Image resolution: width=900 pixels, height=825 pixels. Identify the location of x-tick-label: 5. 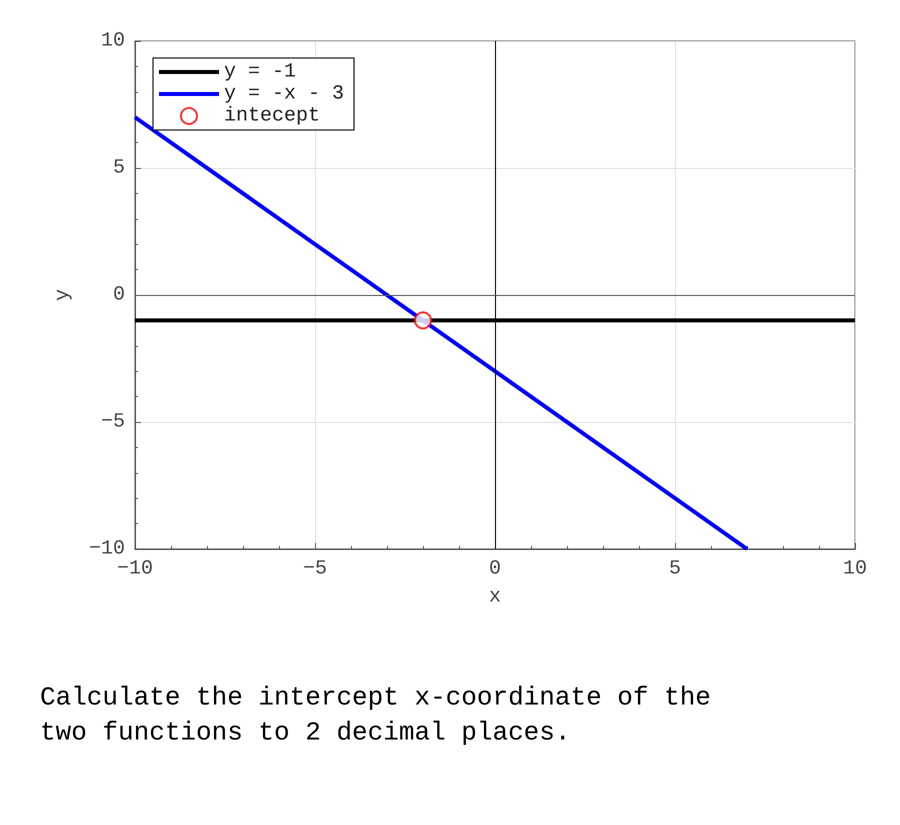
(675, 569).